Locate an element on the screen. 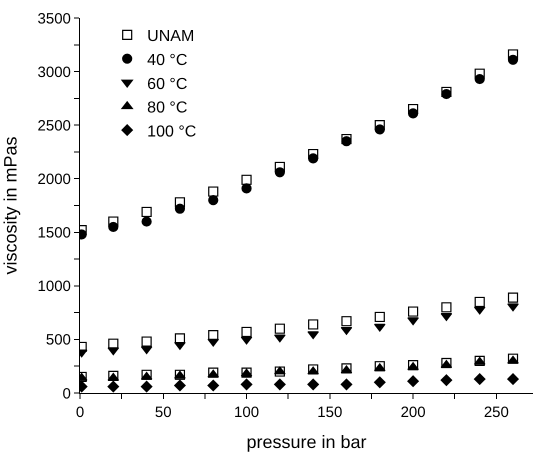 This screenshot has width=543, height=459. legend-label: UNAM is located at coordinates (170, 37).